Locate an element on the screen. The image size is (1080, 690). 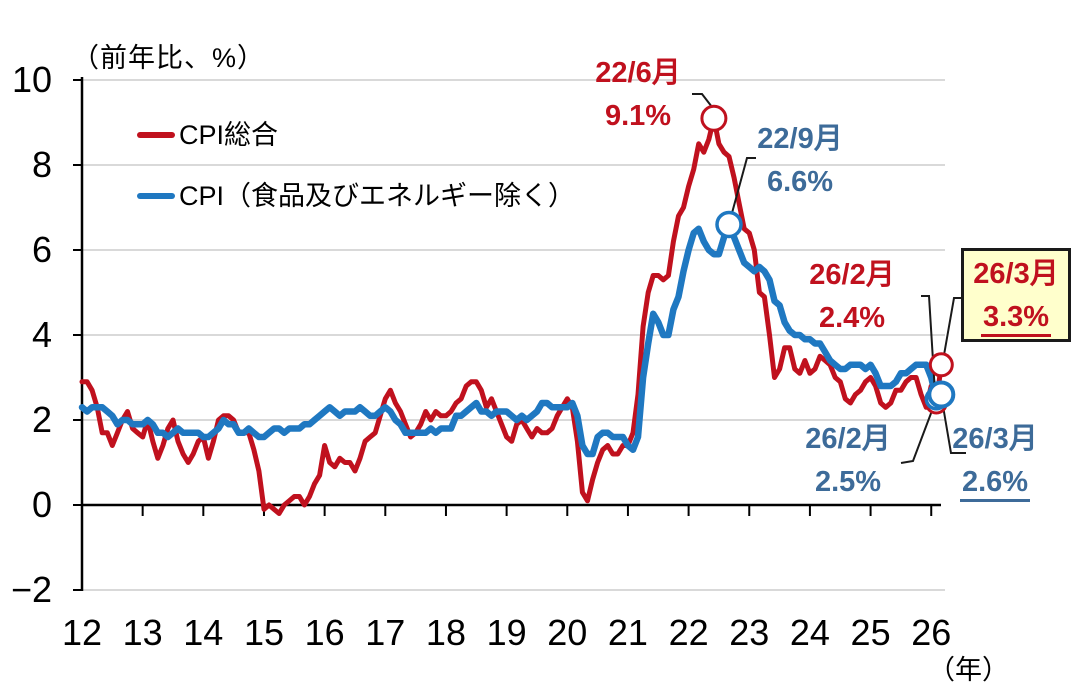
y-axis-unit-label: （前年比、%） is located at coordinates (169, 58).